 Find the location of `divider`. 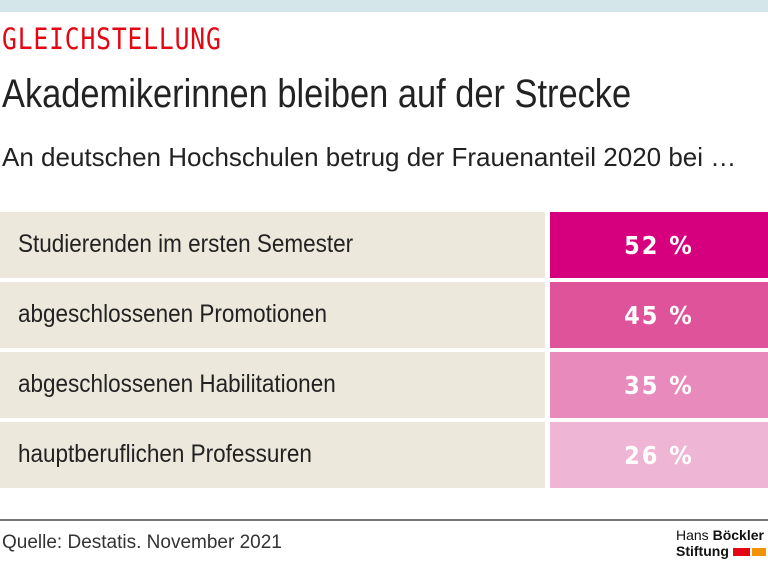

divider is located at coordinates (384, 520).